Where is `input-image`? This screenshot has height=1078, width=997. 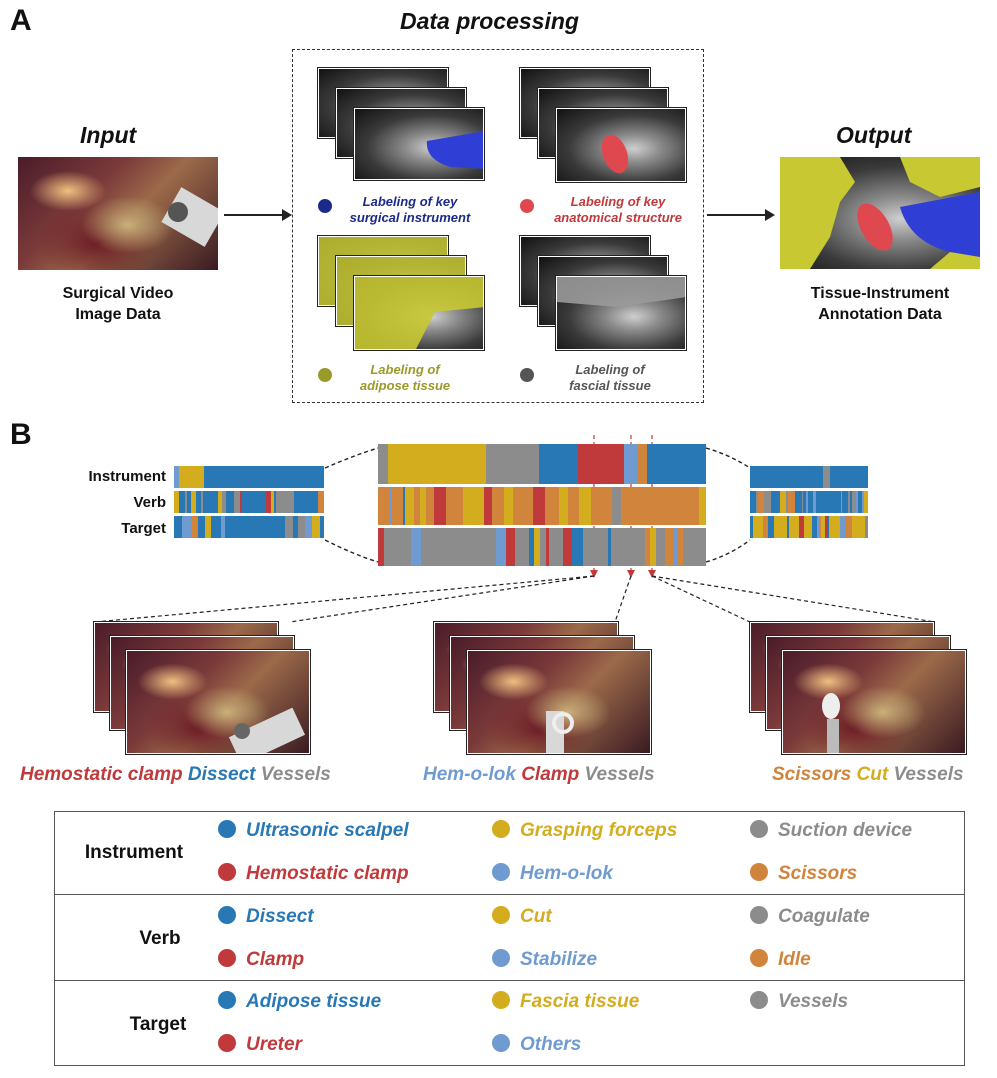
input-image is located at coordinates (118, 213).